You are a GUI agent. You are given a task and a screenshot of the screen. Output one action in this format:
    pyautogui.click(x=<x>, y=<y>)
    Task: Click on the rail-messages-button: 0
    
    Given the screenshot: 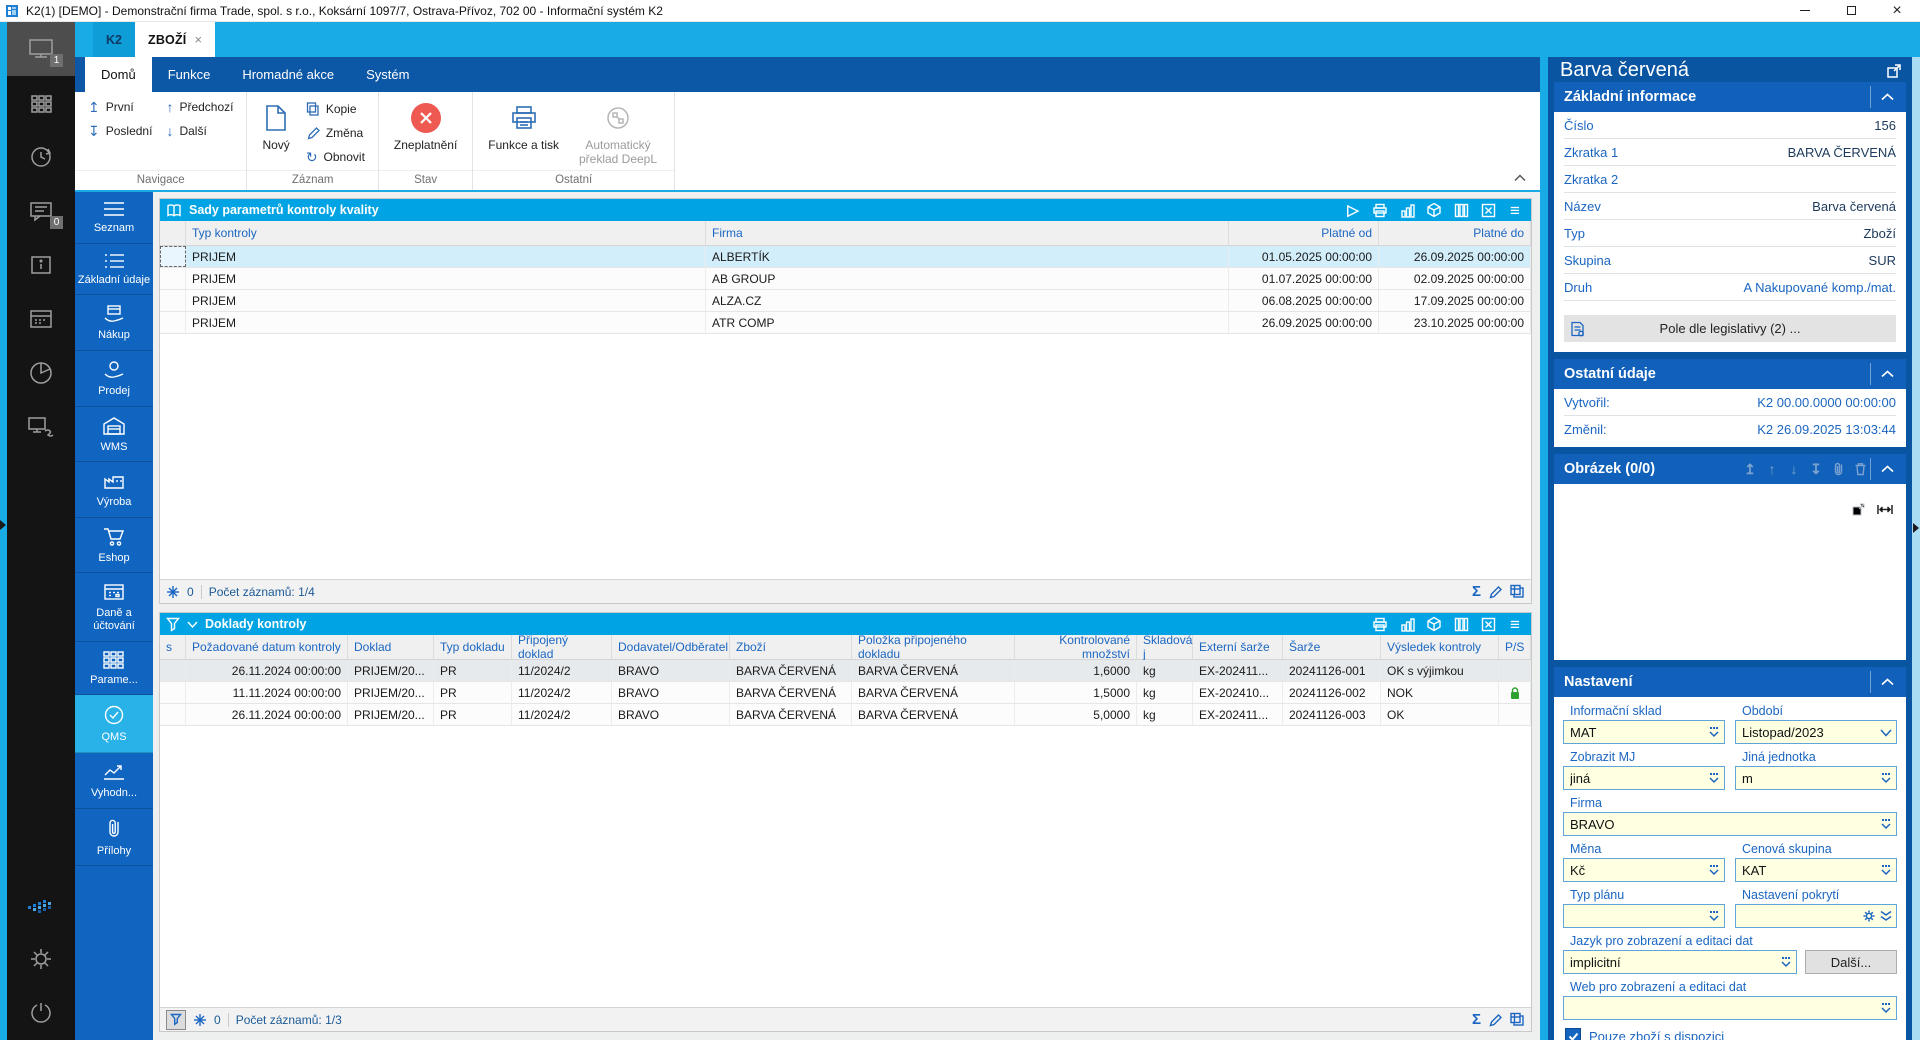 What is the action you would take?
    pyautogui.click(x=41, y=211)
    